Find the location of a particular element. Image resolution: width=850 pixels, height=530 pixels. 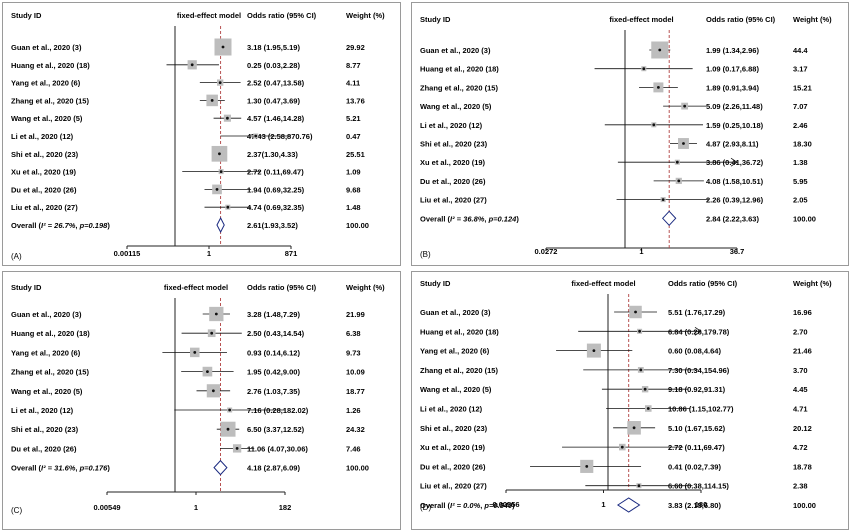

study-or-ci: 2.52 (0.47,13.58) is located at coordinates (276, 83).